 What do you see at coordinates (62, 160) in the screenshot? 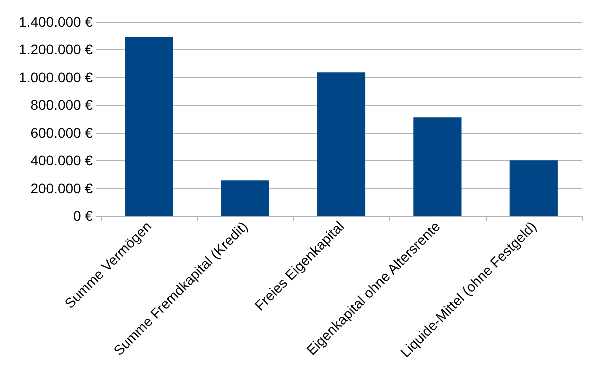
I see `y-tick-label: 400.000 €` at bounding box center [62, 160].